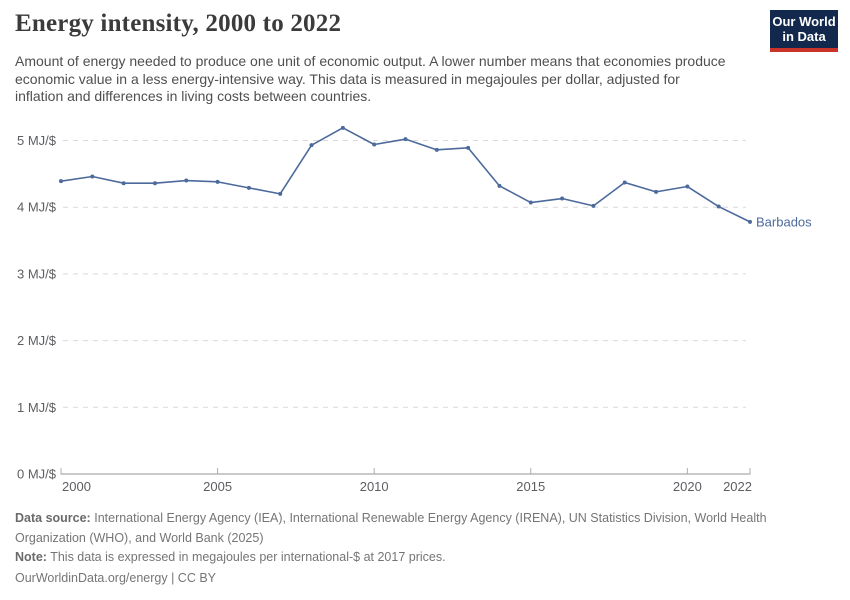 The height and width of the screenshot is (600, 850). Describe the element at coordinates (737, 486) in the screenshot. I see `x-axis-label: 2022` at that location.